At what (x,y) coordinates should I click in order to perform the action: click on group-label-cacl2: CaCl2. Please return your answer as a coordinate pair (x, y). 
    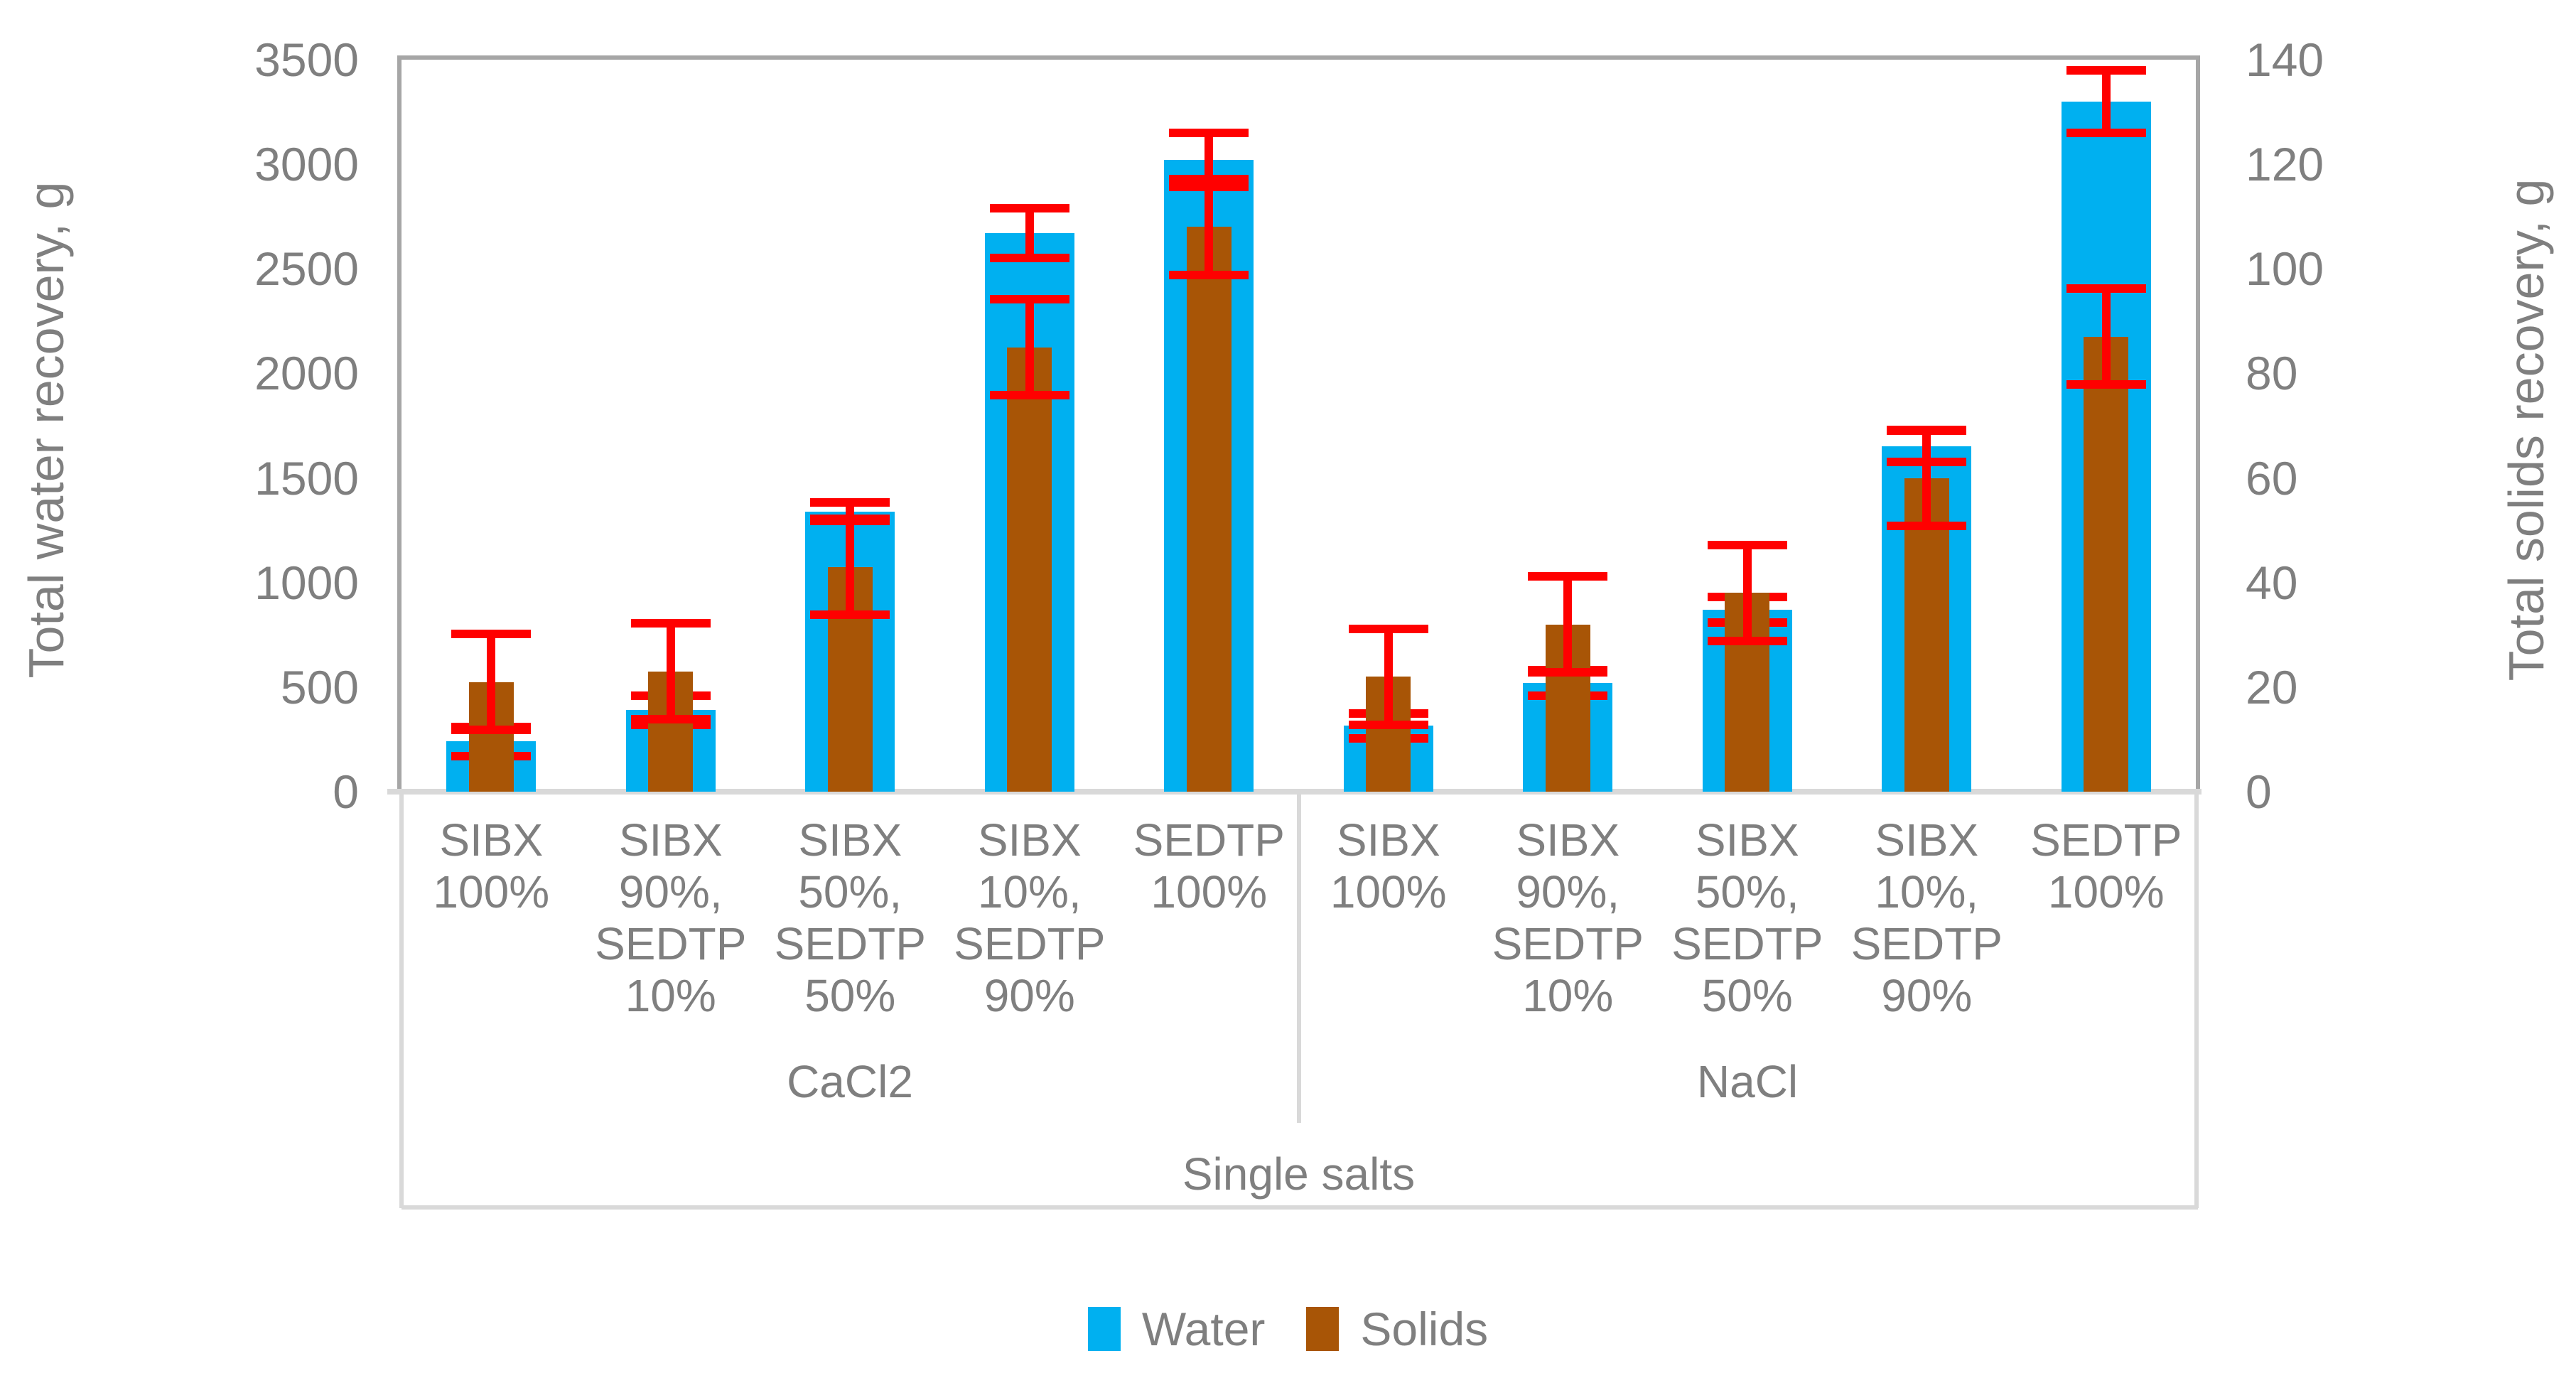
    Looking at the image, I should click on (850, 1081).